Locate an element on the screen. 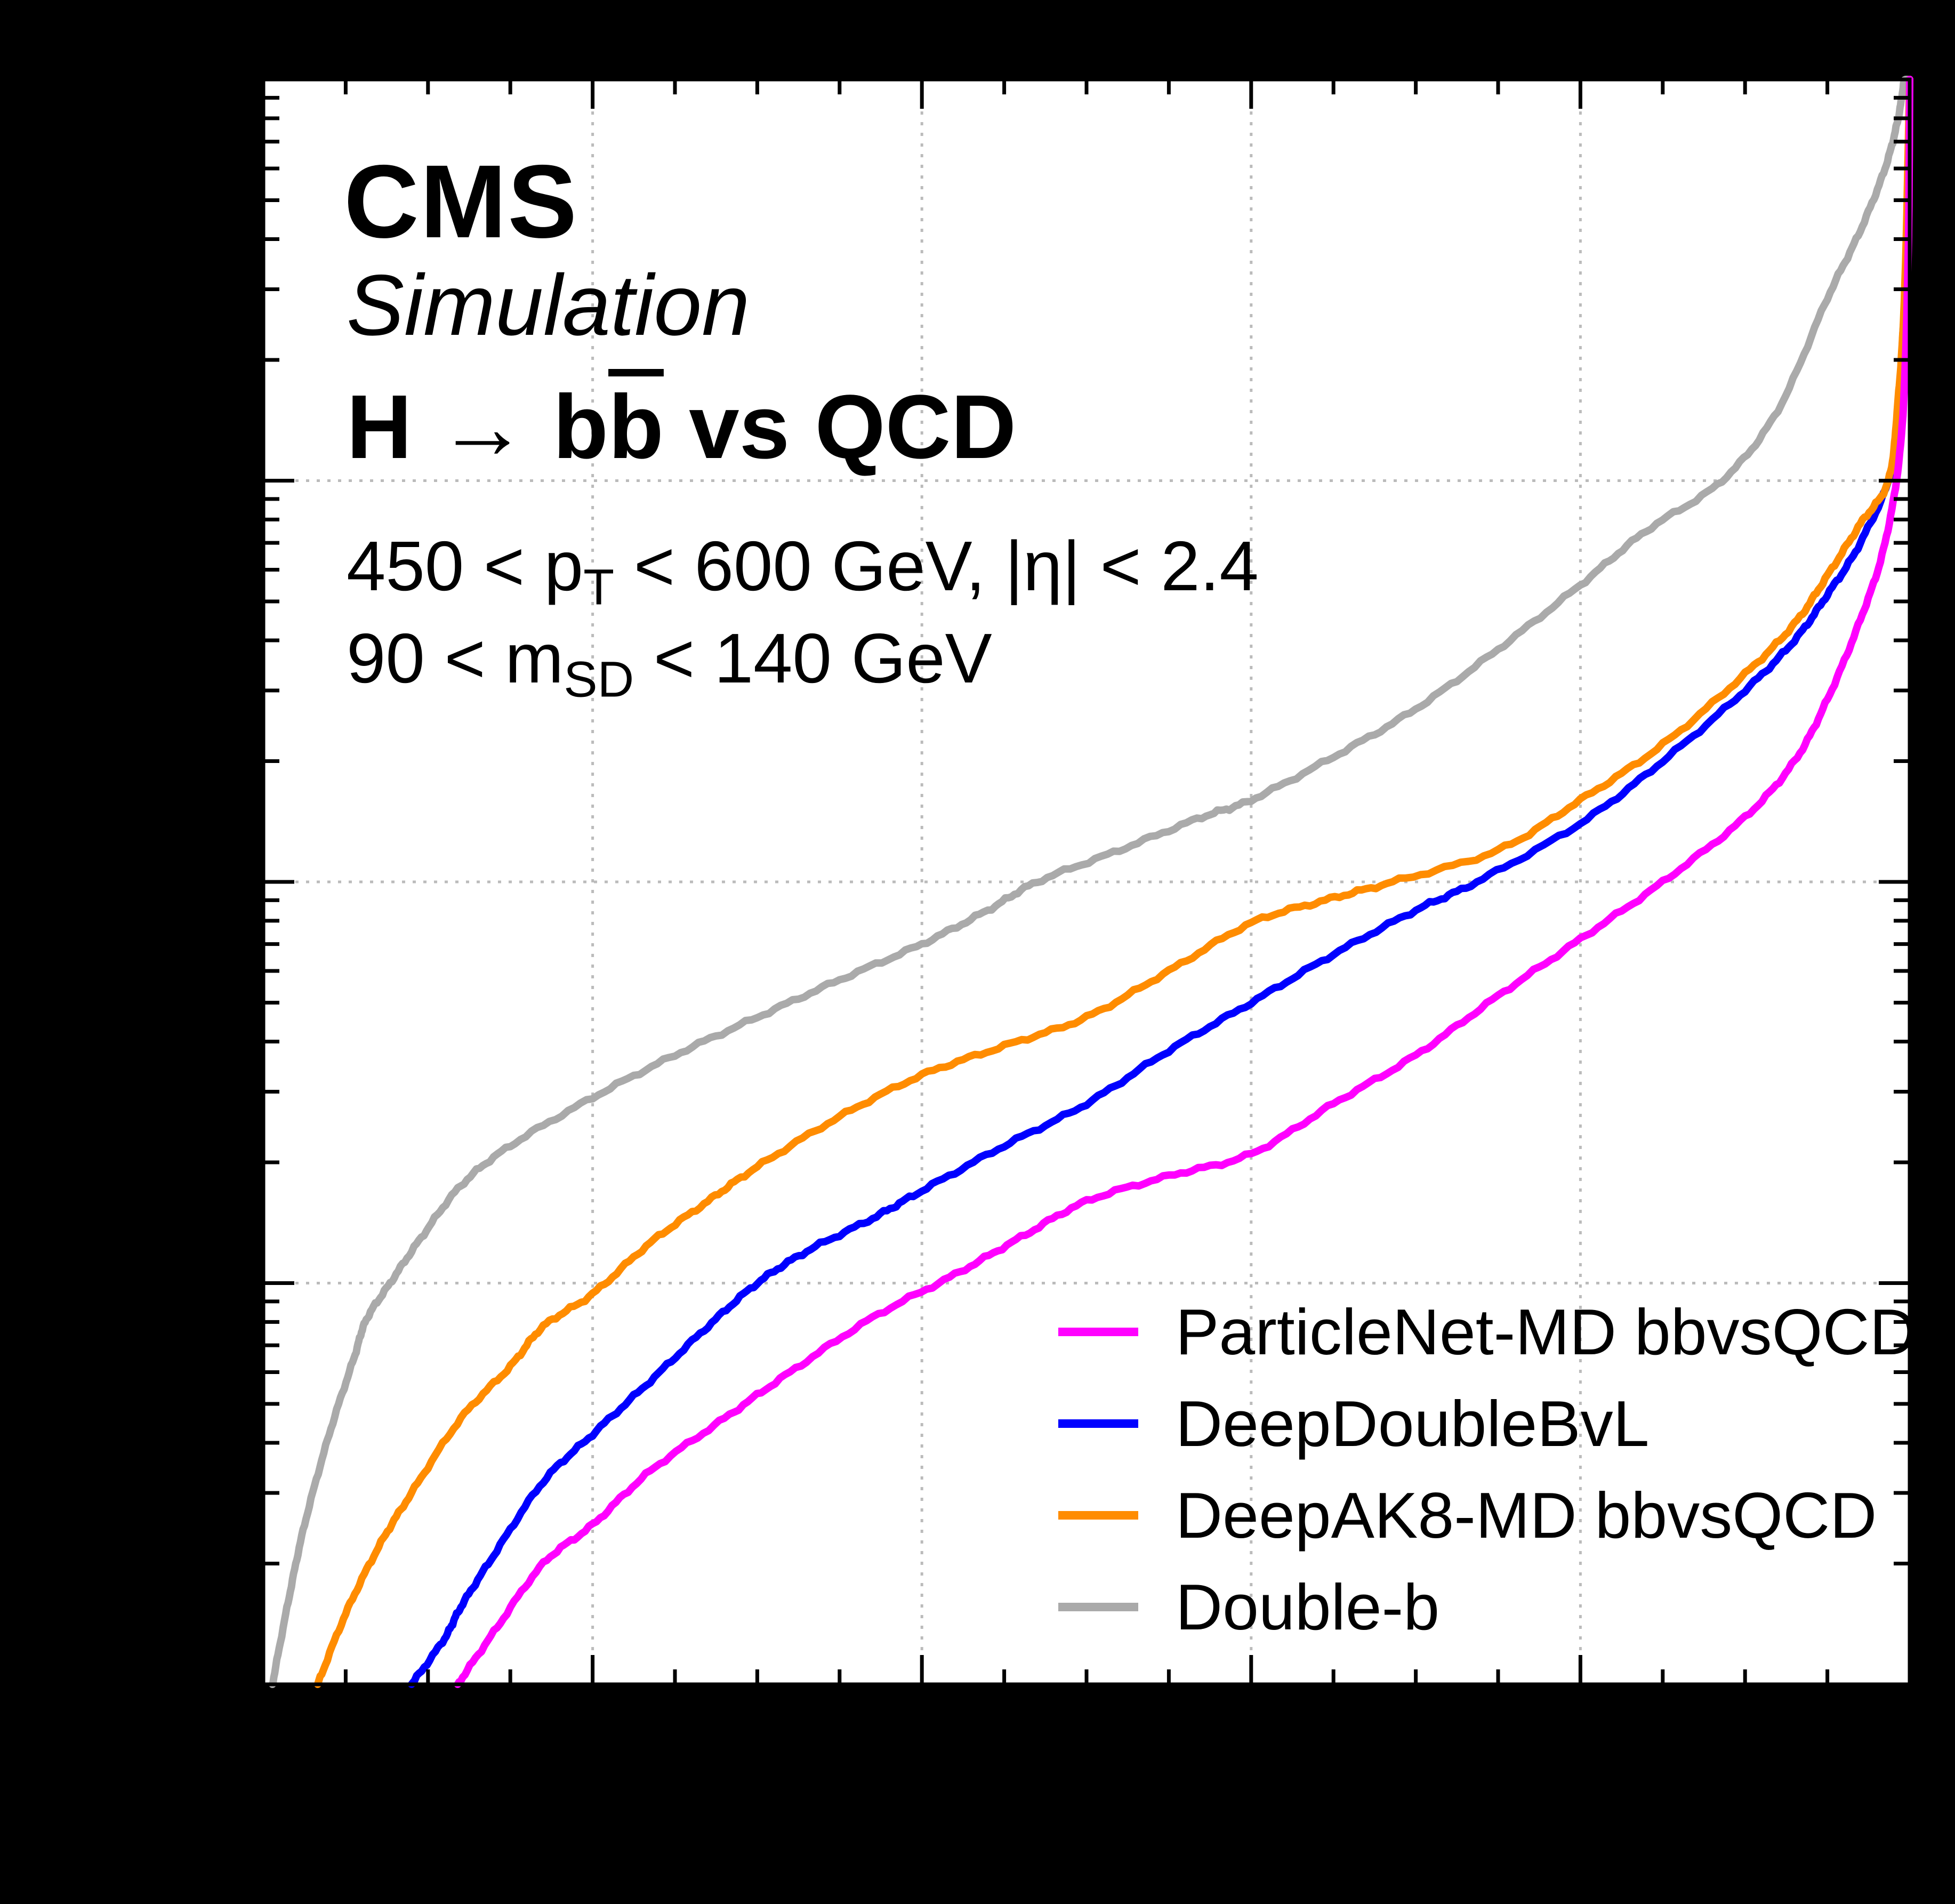 This screenshot has width=1955, height=1904. legend-label-deepdoubleb: DeepDoubleBvL is located at coordinates (1413, 1423).